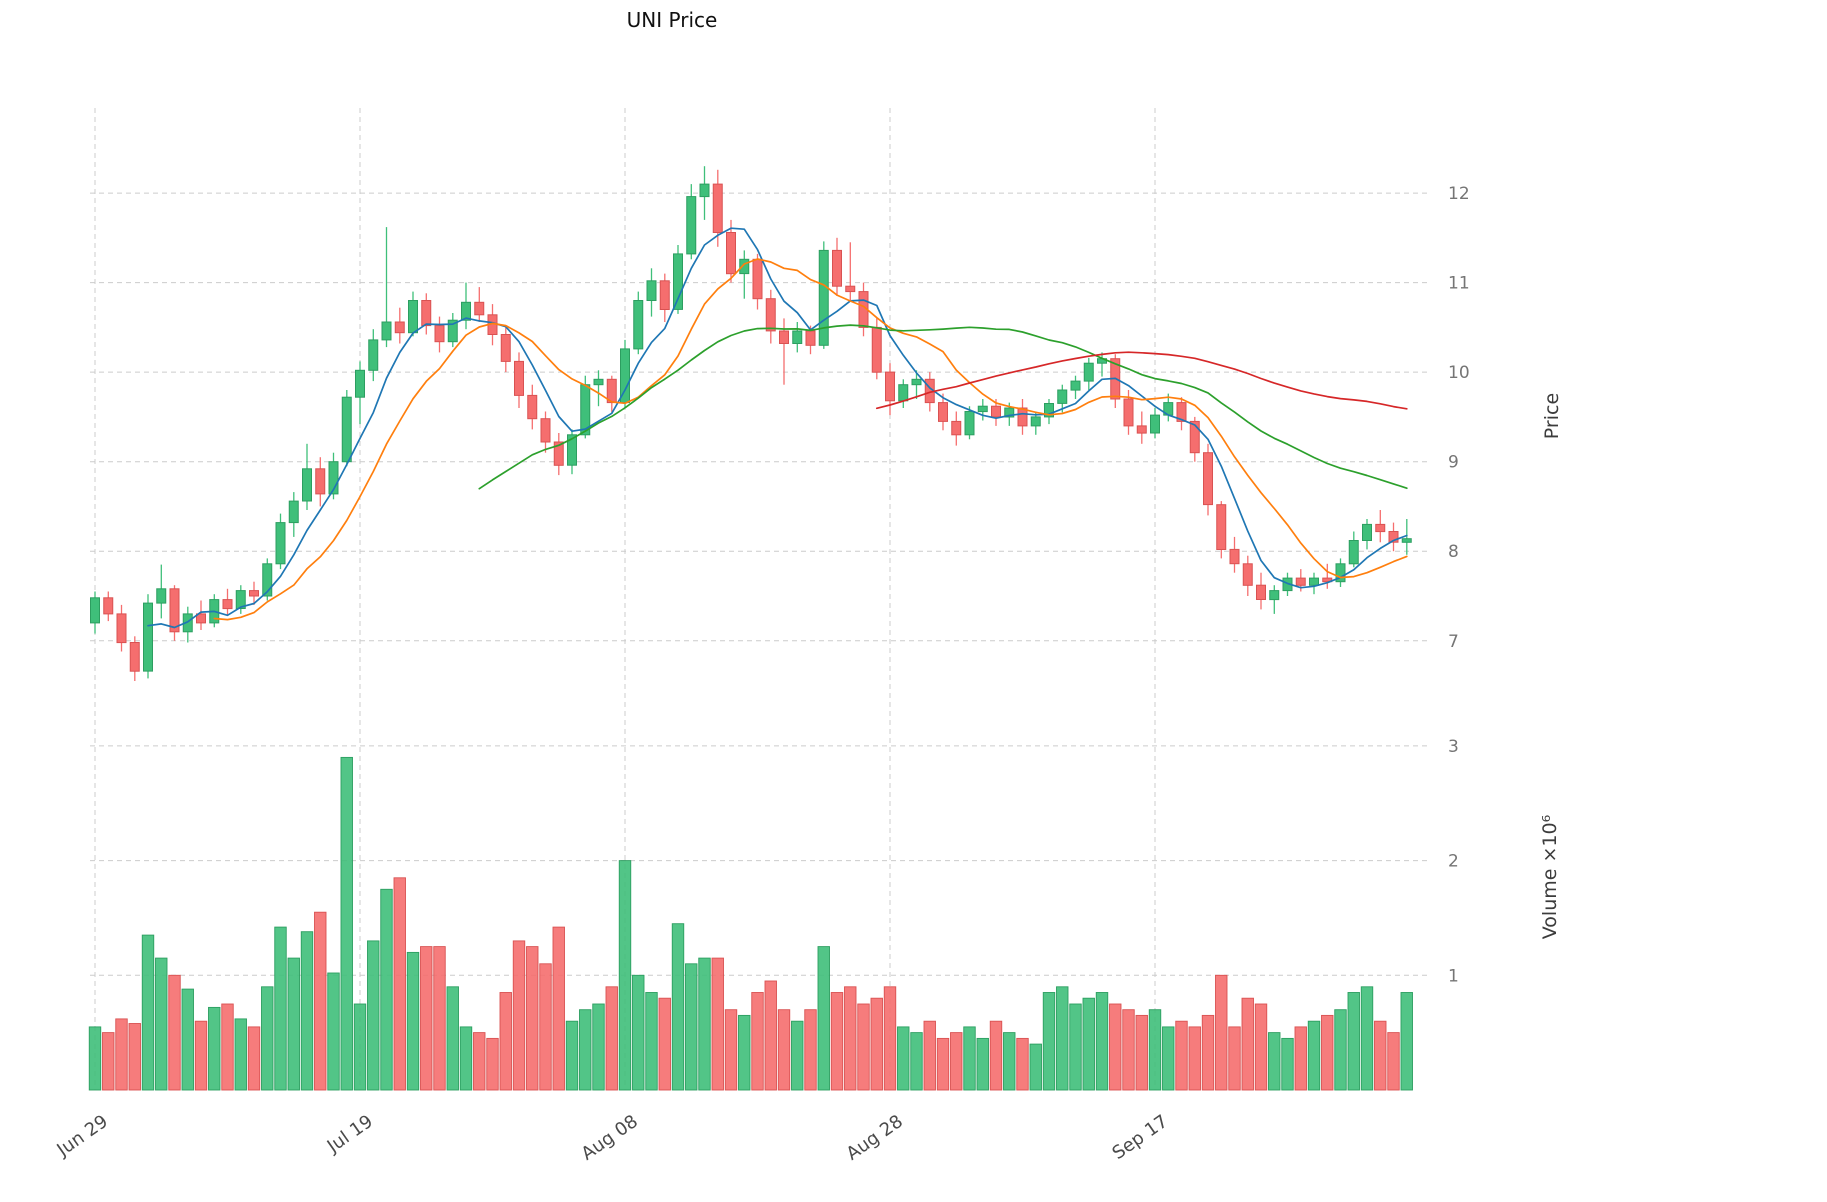 The image size is (1827, 1202). I want to click on price-tick-label: 10, so click(1459, 373).